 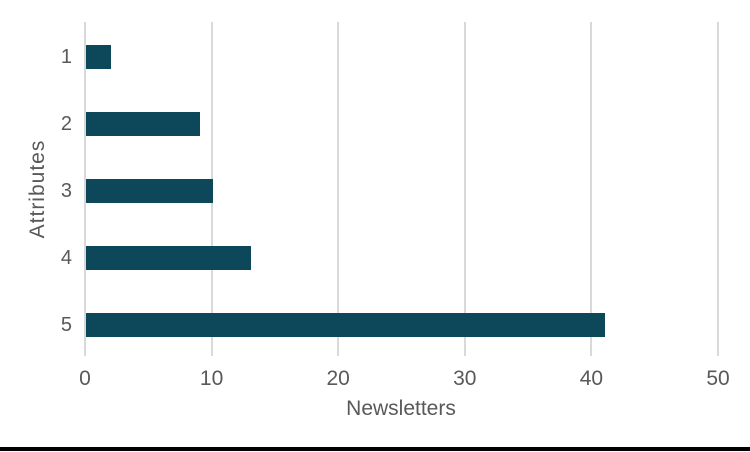 I want to click on y-category-label: 5, so click(x=66, y=324).